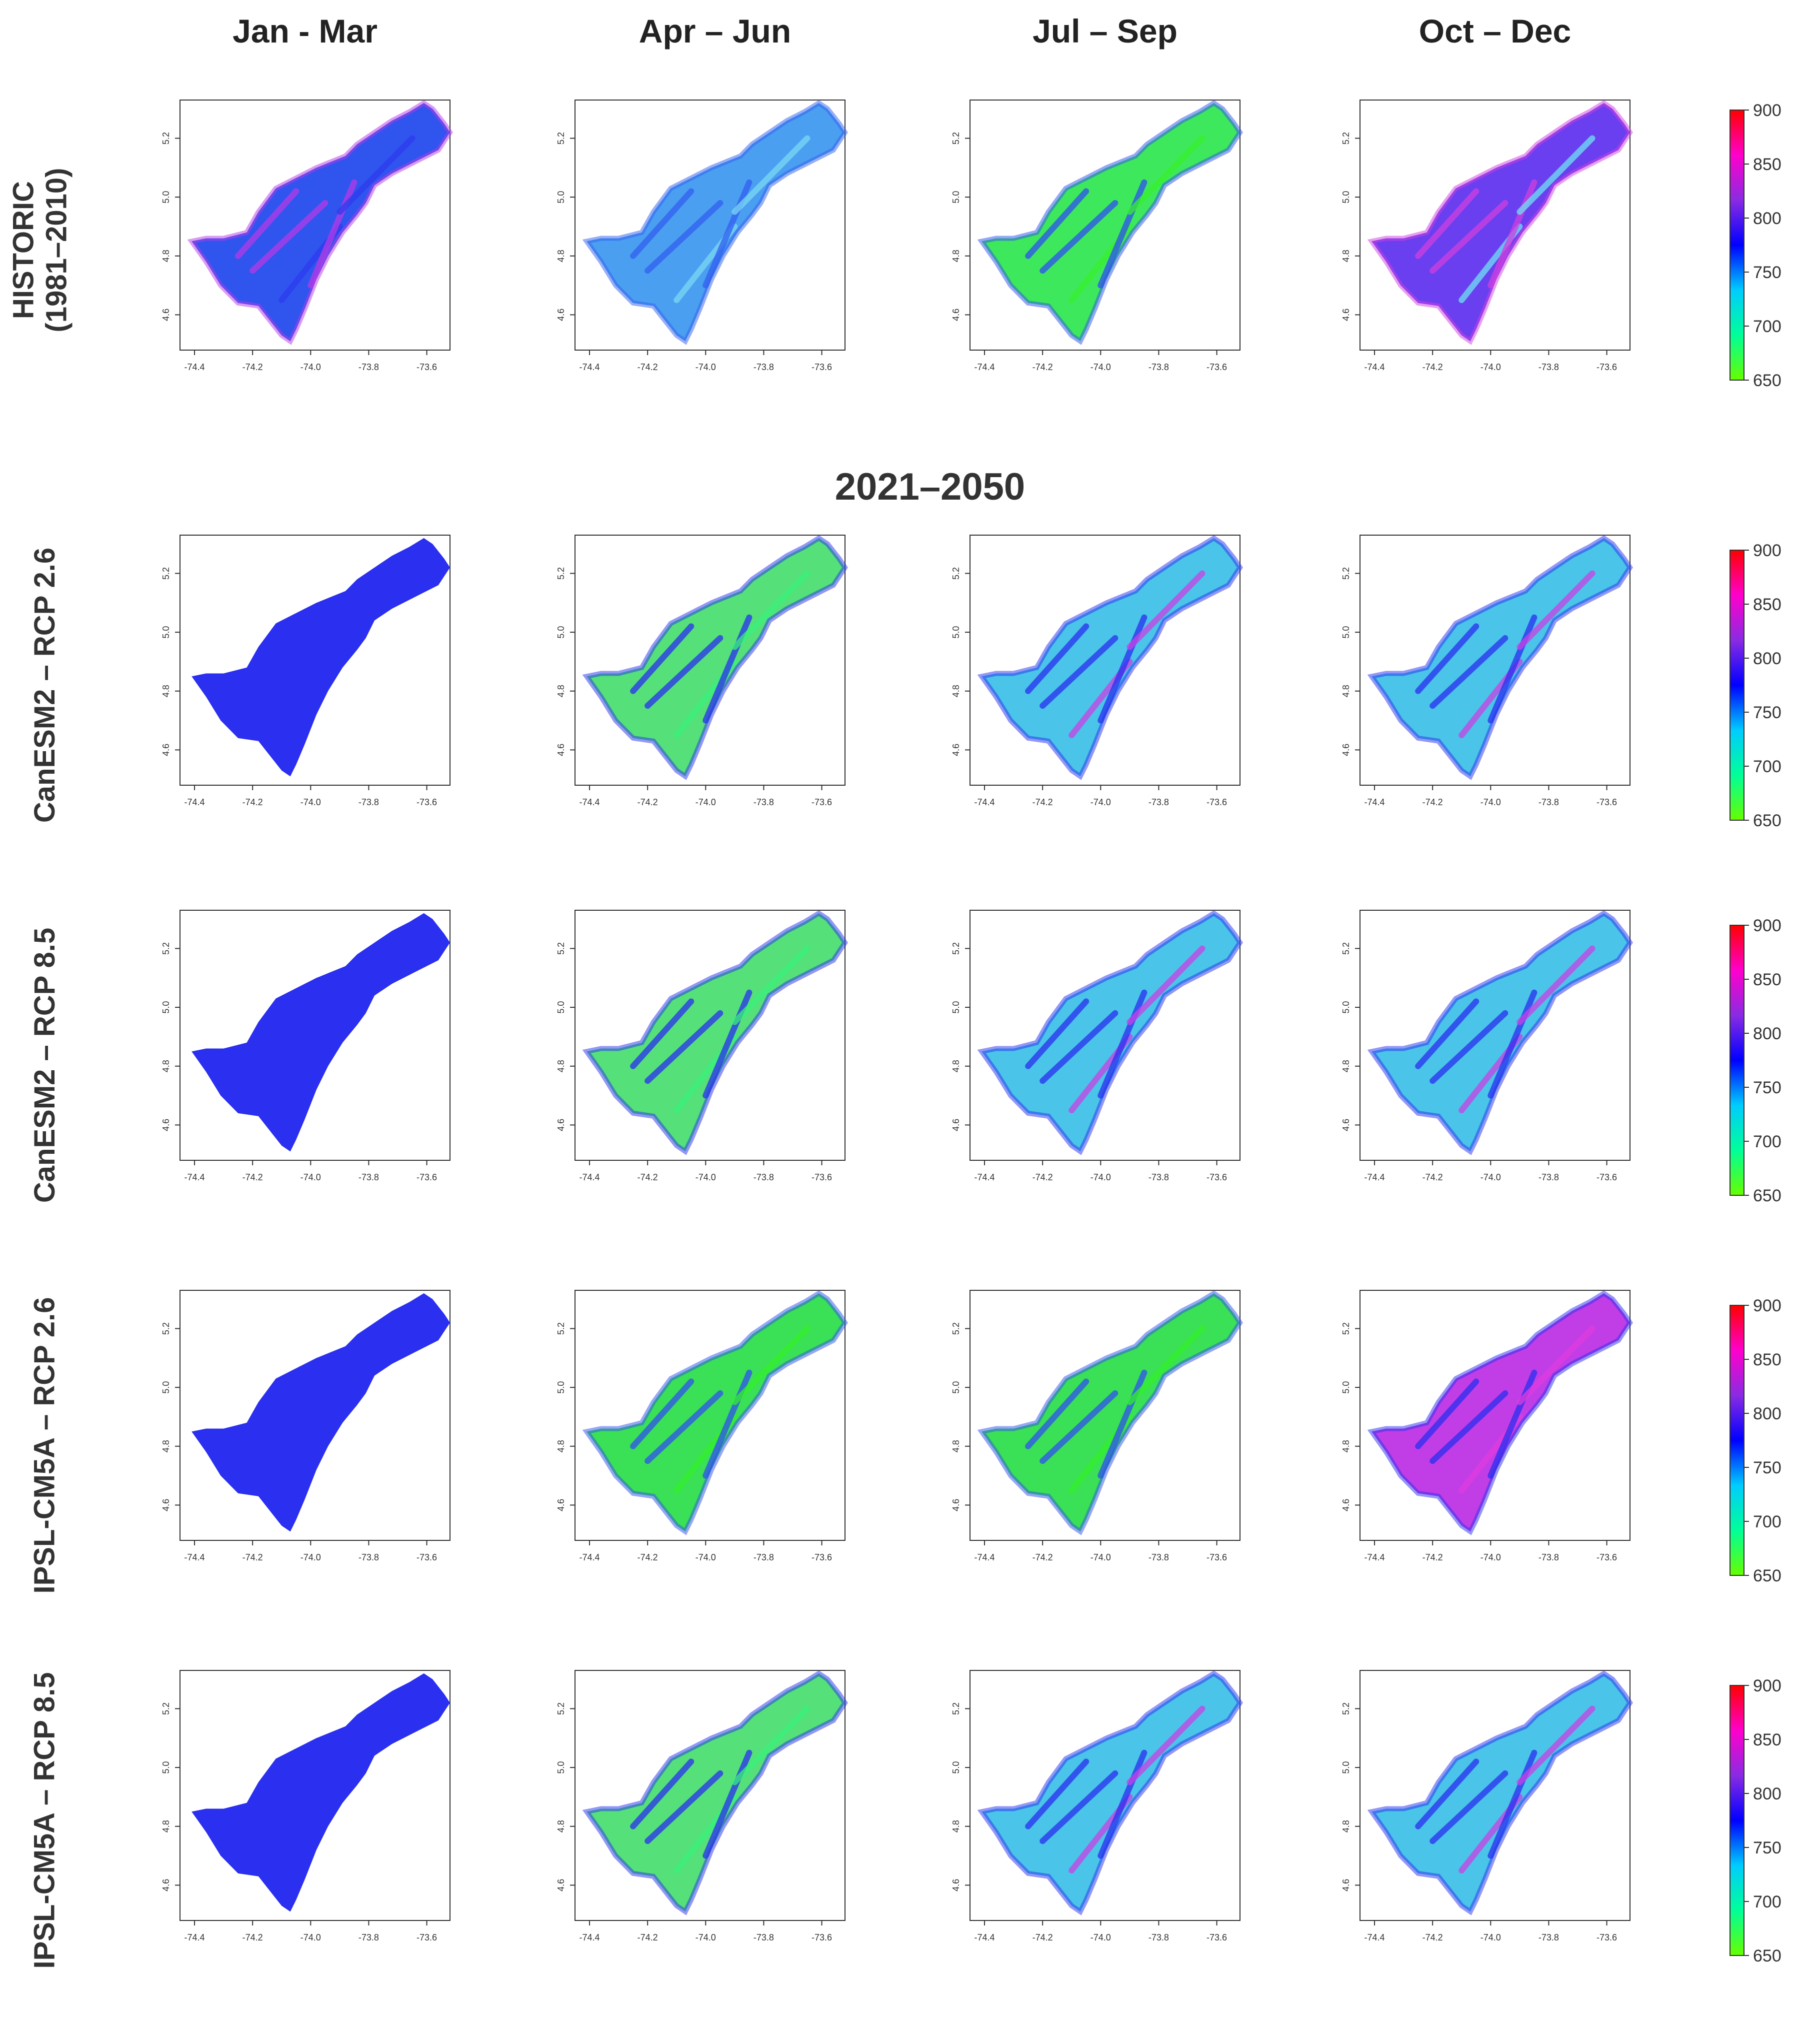 This screenshot has width=1820, height=2022. What do you see at coordinates (715, 31) in the screenshot?
I see `column-header-apr-jun: Apr – Jun` at bounding box center [715, 31].